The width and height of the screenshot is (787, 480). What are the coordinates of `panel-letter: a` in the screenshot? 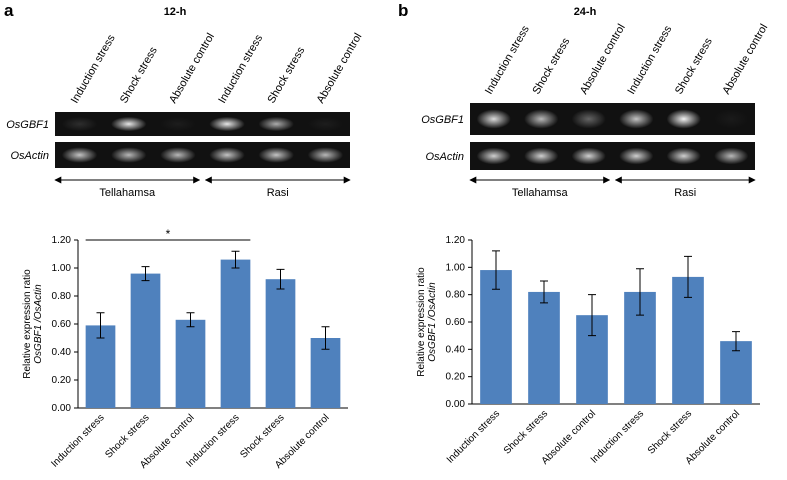 It's located at (9, 10).